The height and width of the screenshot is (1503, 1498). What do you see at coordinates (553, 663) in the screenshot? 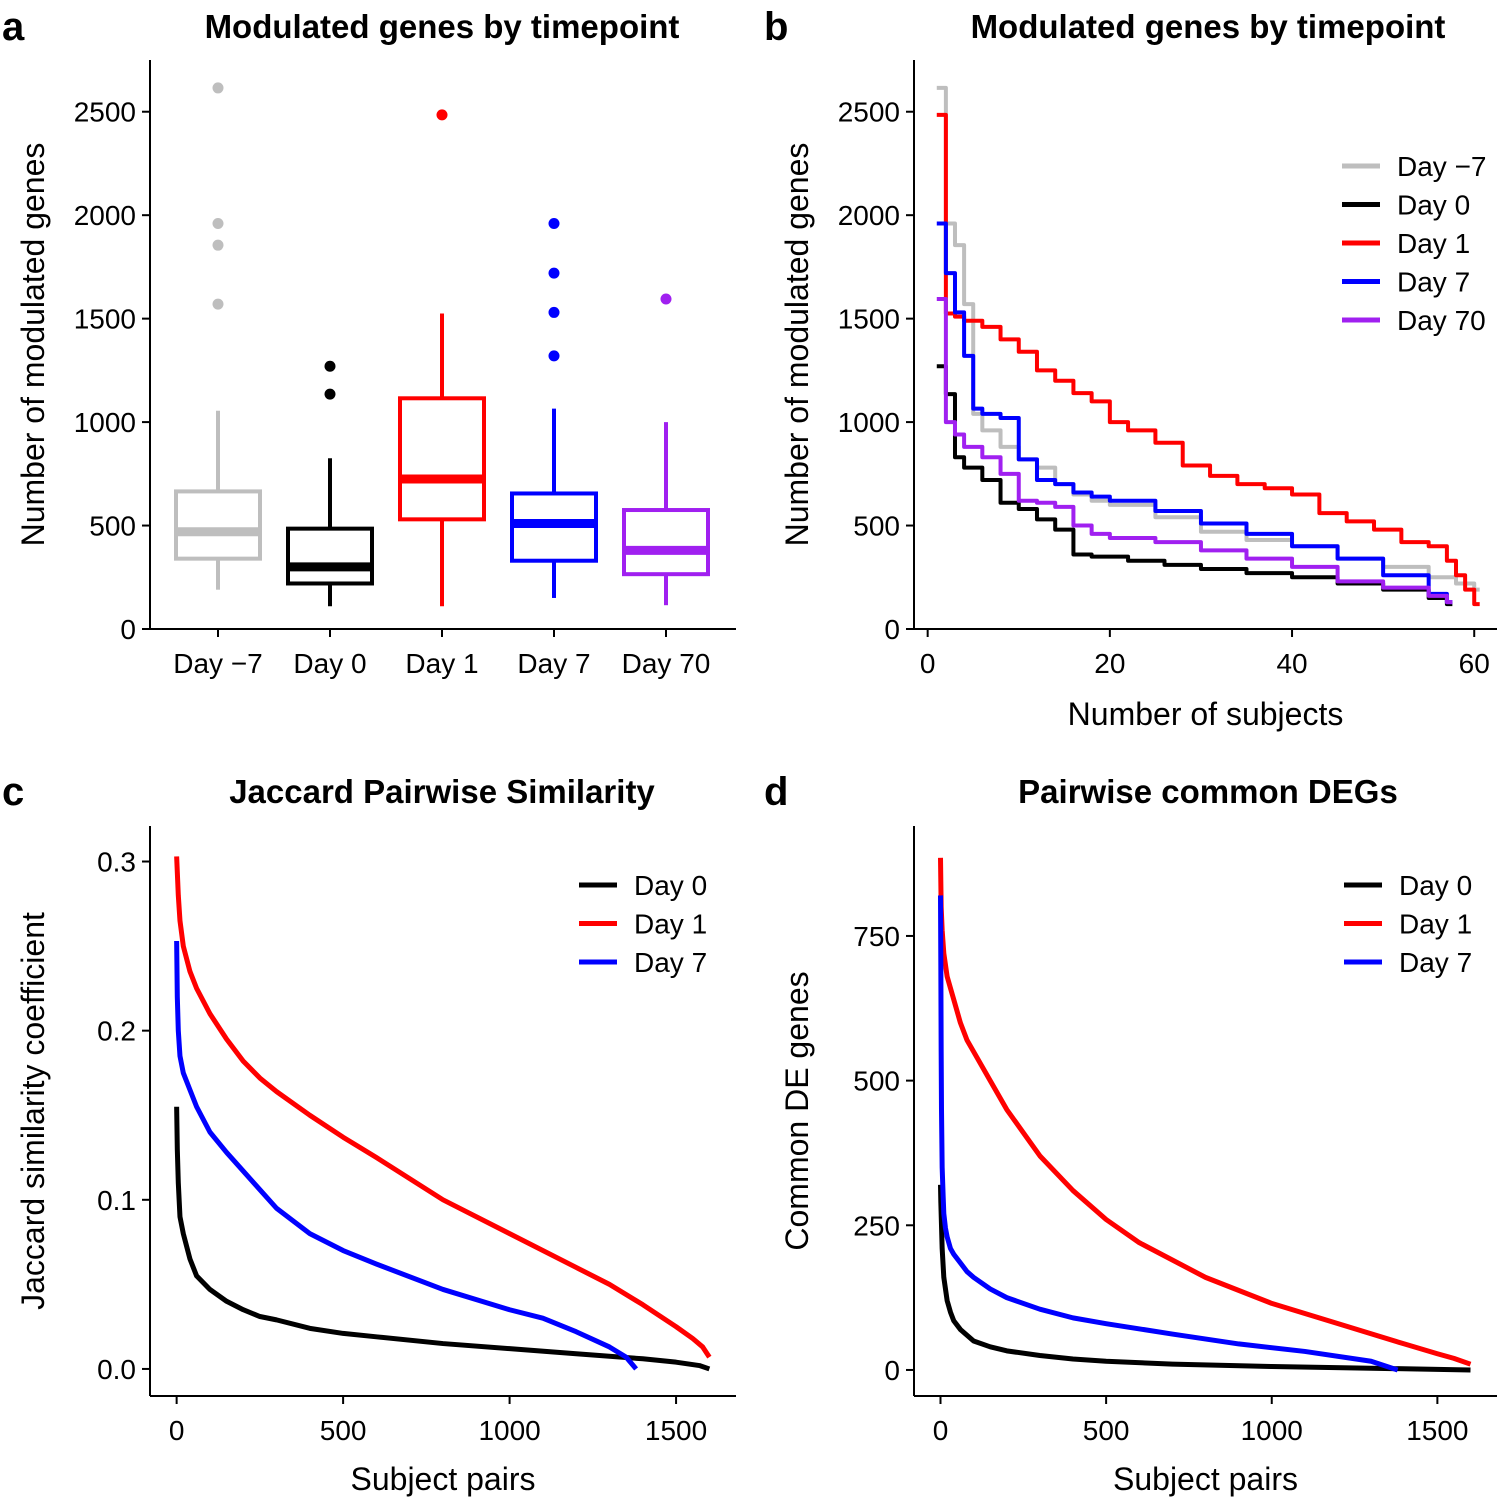
I see `x-tick-label: Day 7` at bounding box center [553, 663].